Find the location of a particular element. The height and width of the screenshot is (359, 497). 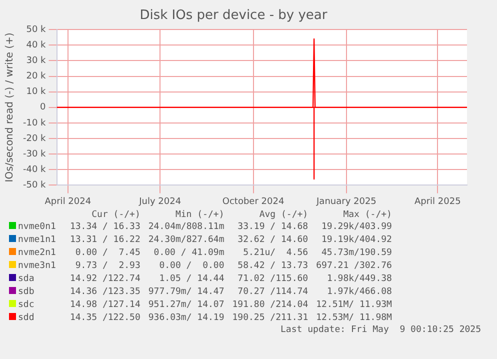

text: 14.98 /127.14 is located at coordinates (105, 305).